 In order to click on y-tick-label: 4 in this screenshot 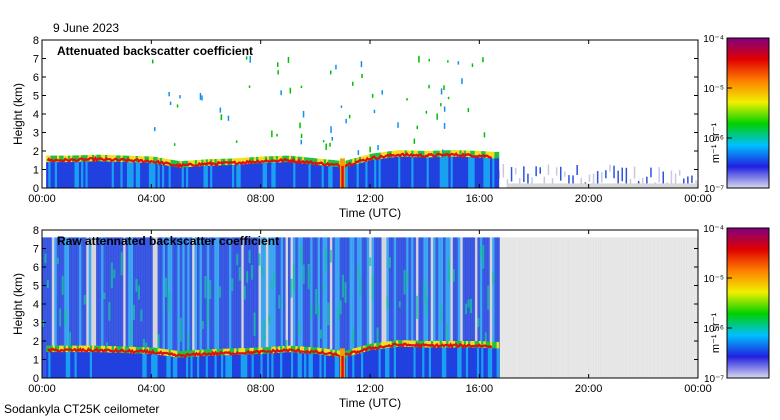, I will do `click(36, 305)`.